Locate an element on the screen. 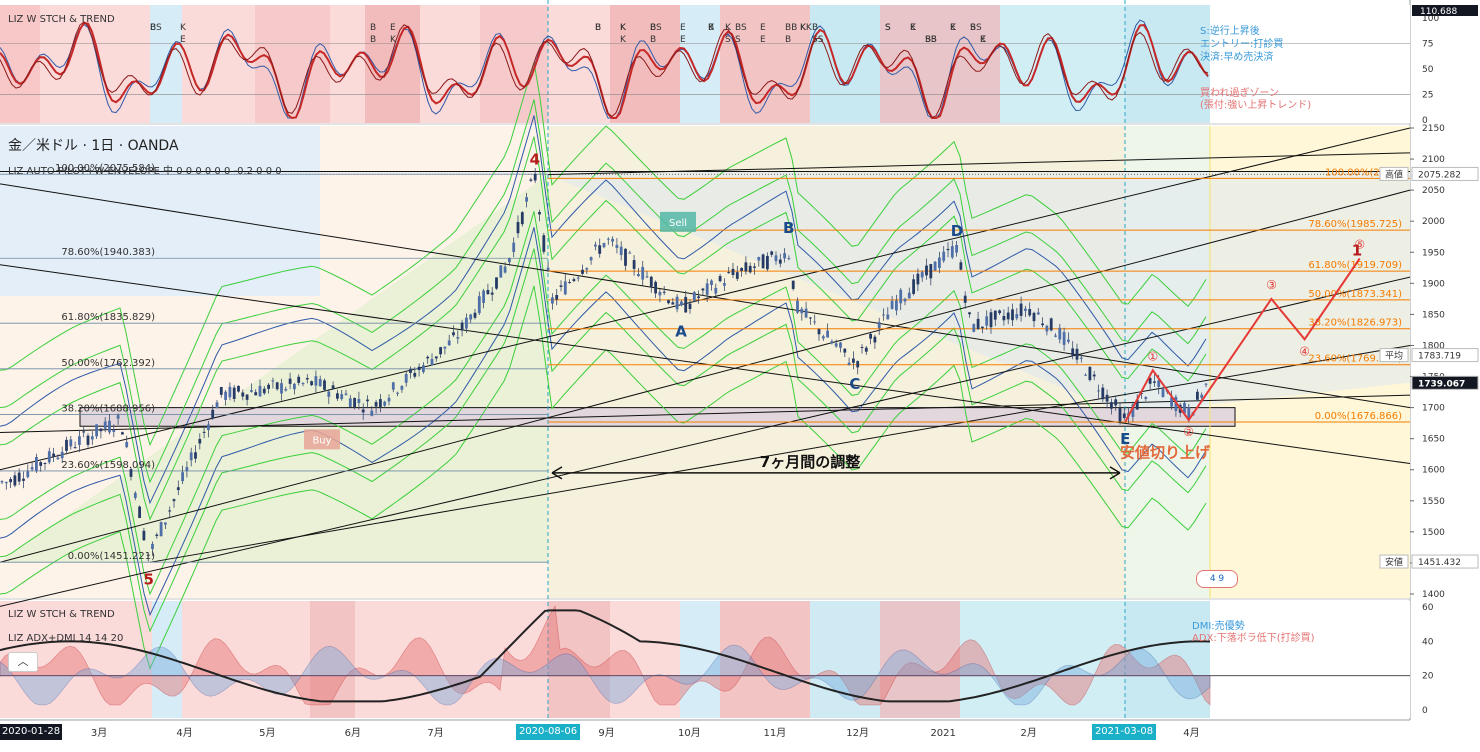 The height and width of the screenshot is (752, 1480). stoch-signal-line is located at coordinates (604, 70).